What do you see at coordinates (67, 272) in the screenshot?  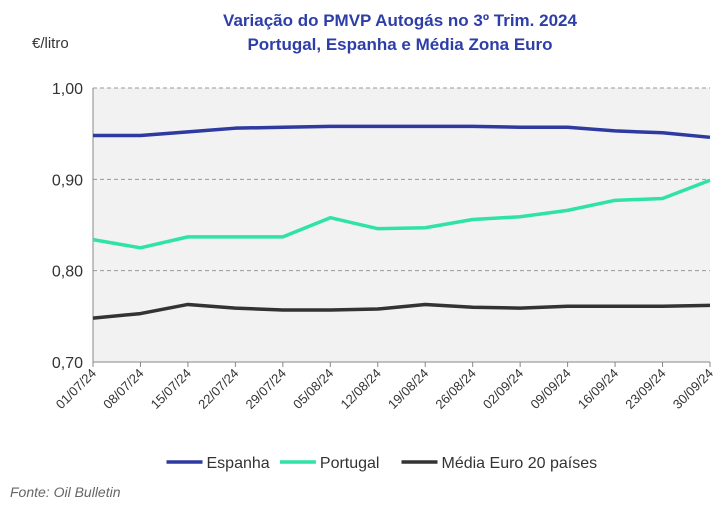 I see `y-tick-label: 0,80` at bounding box center [67, 272].